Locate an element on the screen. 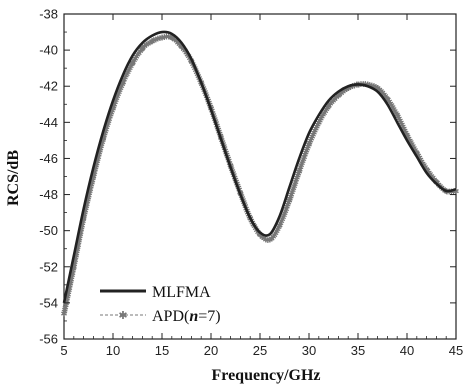 This screenshot has height=386, width=466. y-tick-label: -56 is located at coordinates (48, 339).